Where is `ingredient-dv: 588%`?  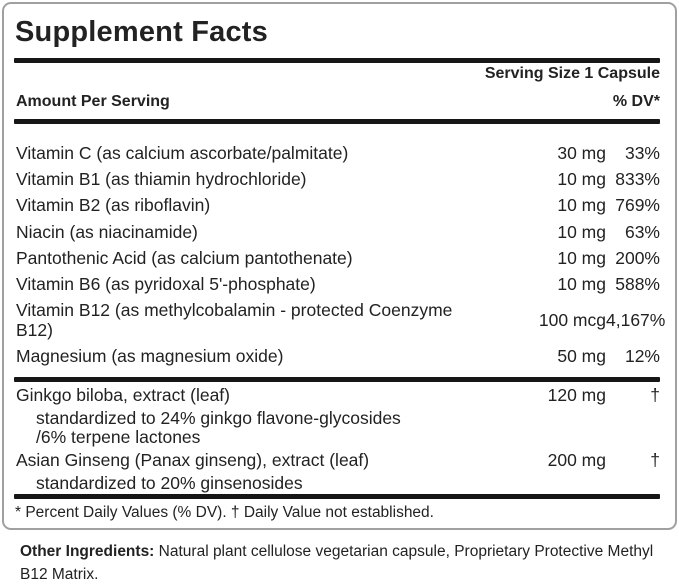 ingredient-dv: 588% is located at coordinates (637, 283).